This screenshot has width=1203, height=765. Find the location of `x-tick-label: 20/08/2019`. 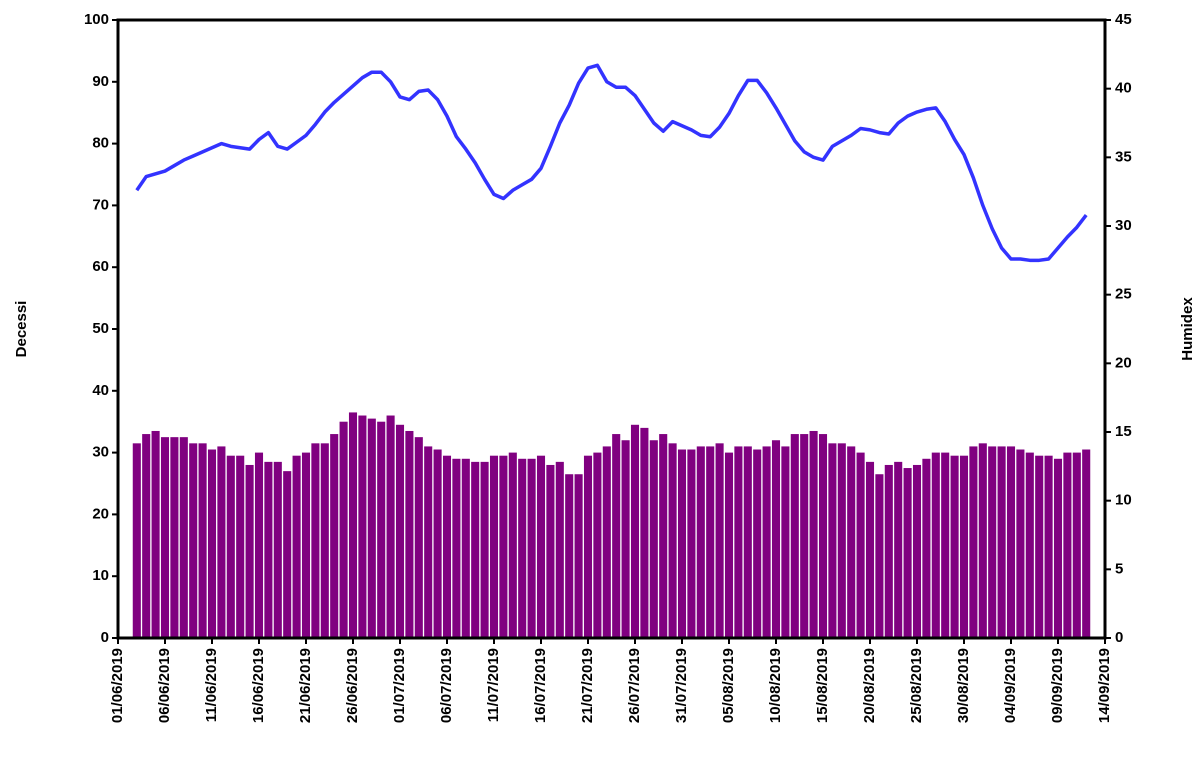

x-tick-label: 20/08/2019 is located at coordinates (869, 685).